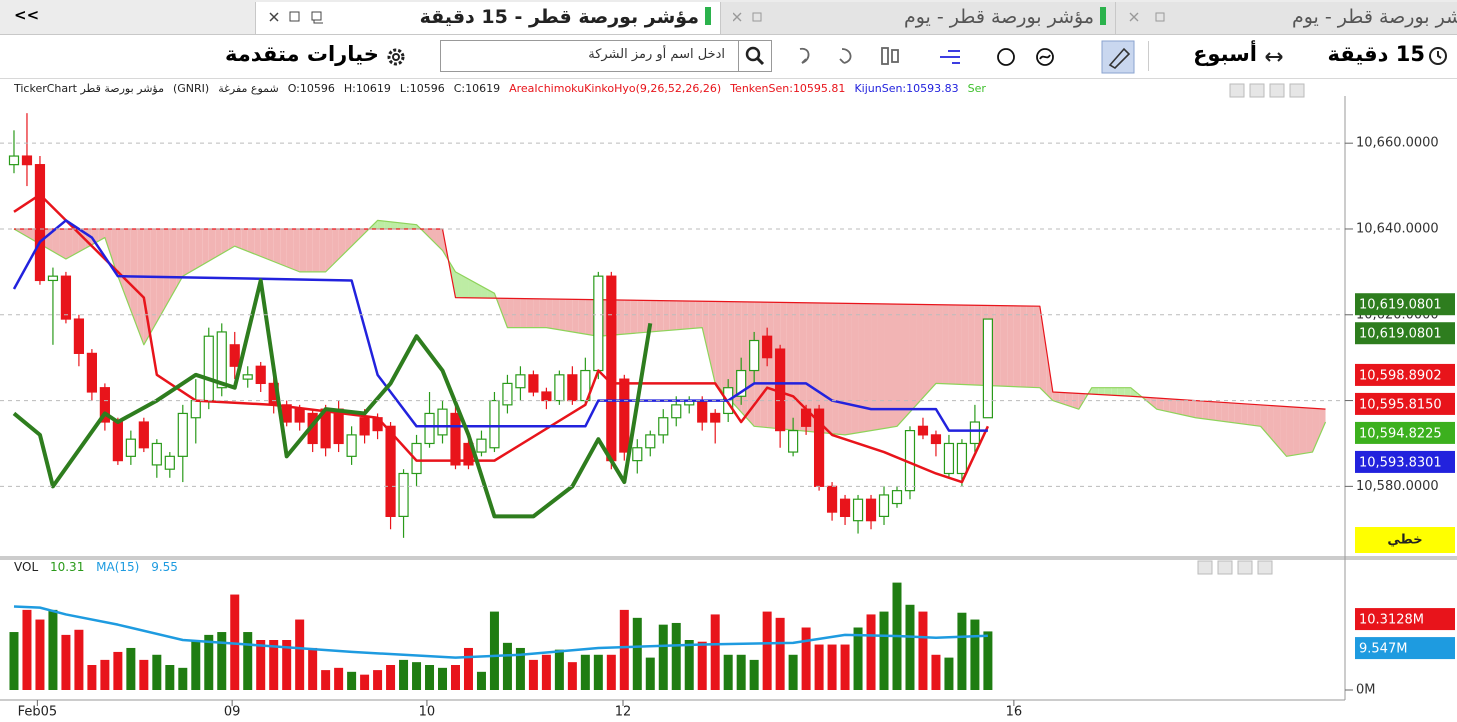 The height and width of the screenshot is (722, 1457). Describe the element at coordinates (1400, 375) in the screenshot. I see `value-badge-label: 10,598.8902` at that location.